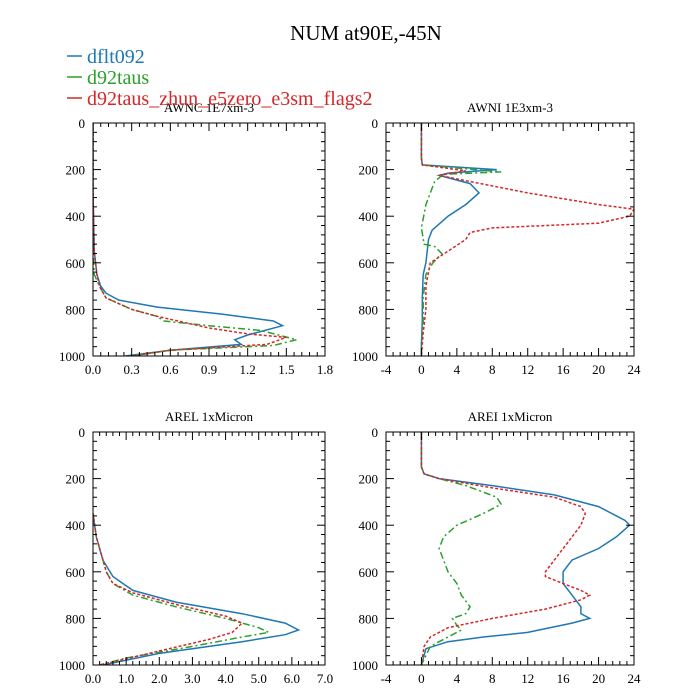 The image size is (700, 700). Describe the element at coordinates (259, 678) in the screenshot. I see `x-tick-label: 5.0` at that location.